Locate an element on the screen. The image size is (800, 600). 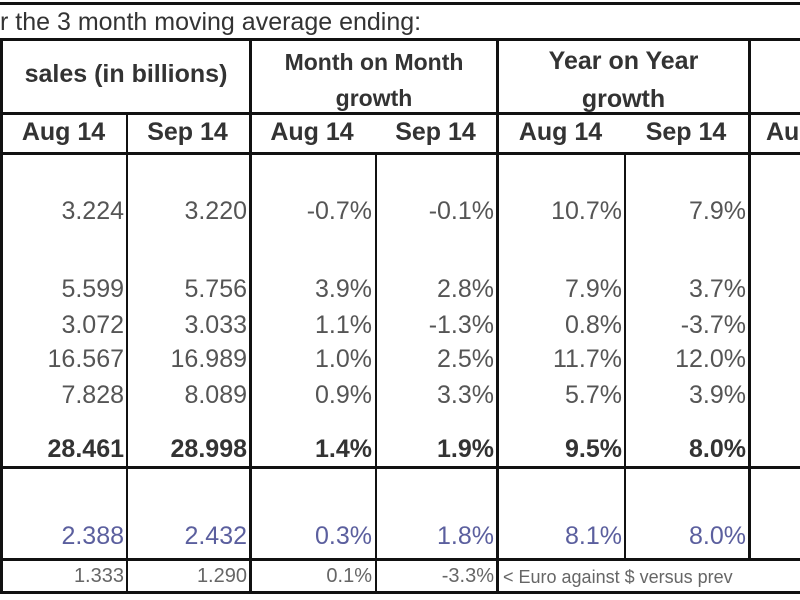
table-row-4-cell: 7.828 is located at coordinates (92, 395).